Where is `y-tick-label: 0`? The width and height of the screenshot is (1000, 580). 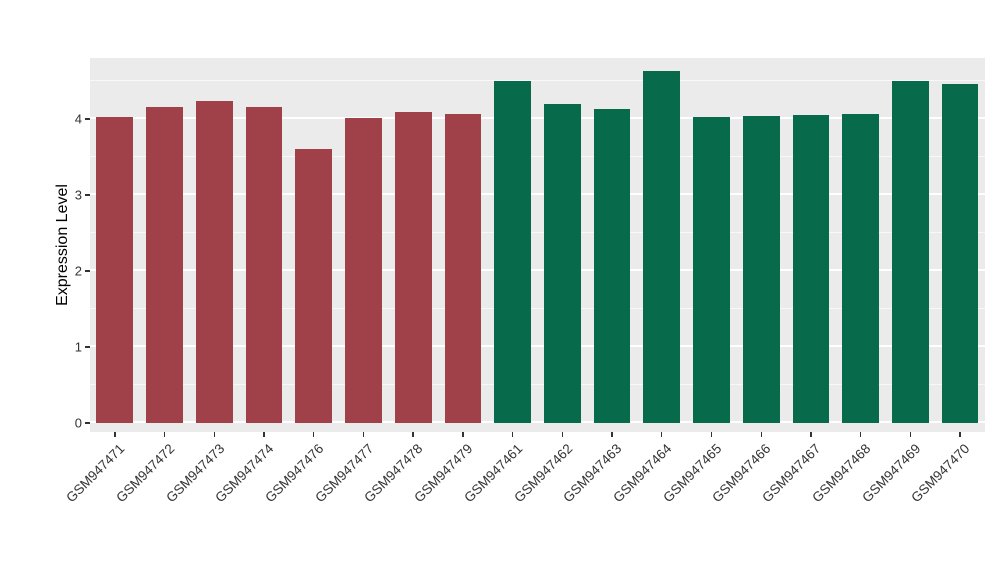
y-tick-label: 0 is located at coordinates (78, 423).